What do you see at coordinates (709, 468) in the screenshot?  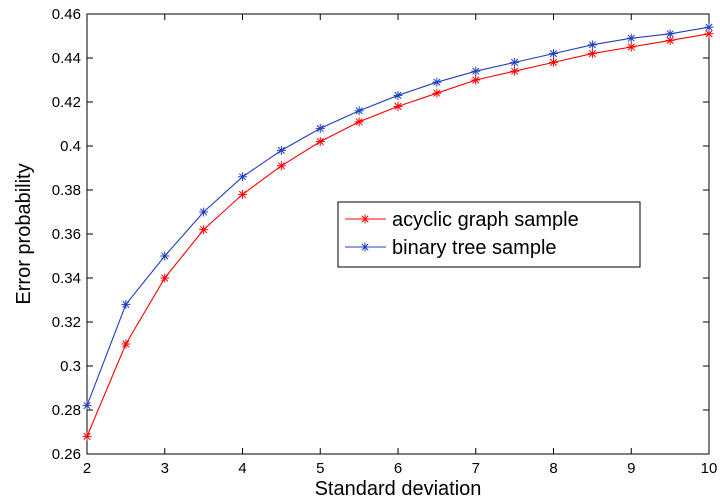 I see `x-tick-label: 10` at bounding box center [709, 468].